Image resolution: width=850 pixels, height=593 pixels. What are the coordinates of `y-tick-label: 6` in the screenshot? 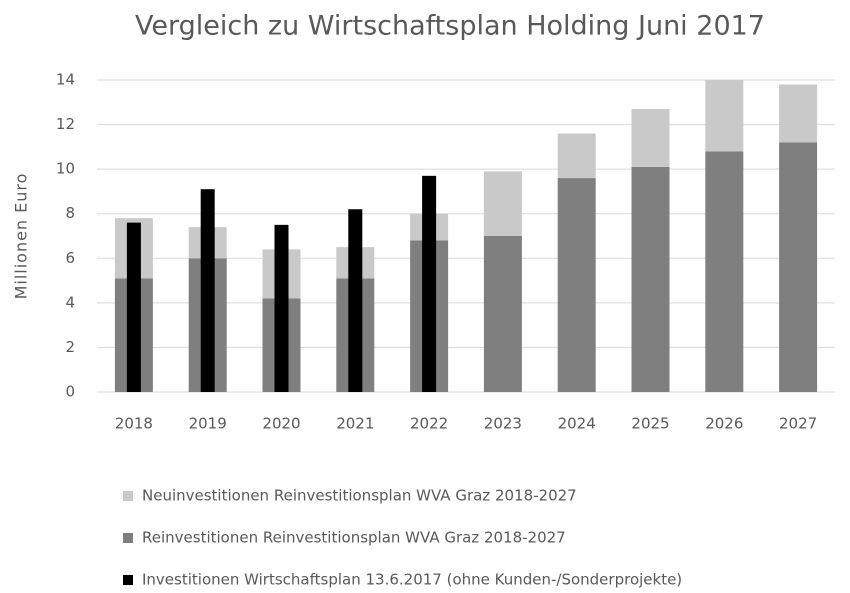 It's located at (70, 258).